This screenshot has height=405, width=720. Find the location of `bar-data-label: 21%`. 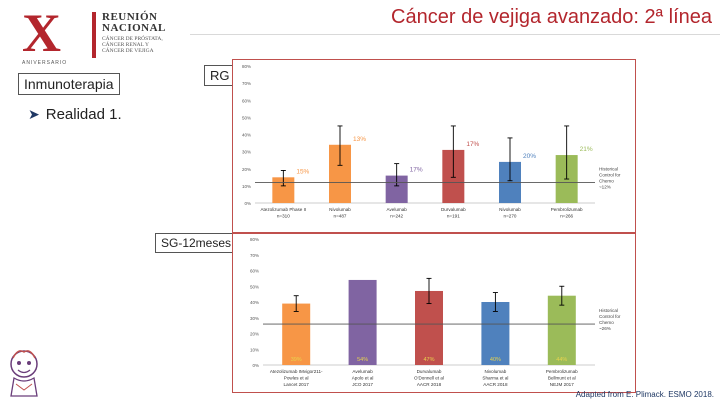

bar-data-label: 21% is located at coordinates (586, 149).